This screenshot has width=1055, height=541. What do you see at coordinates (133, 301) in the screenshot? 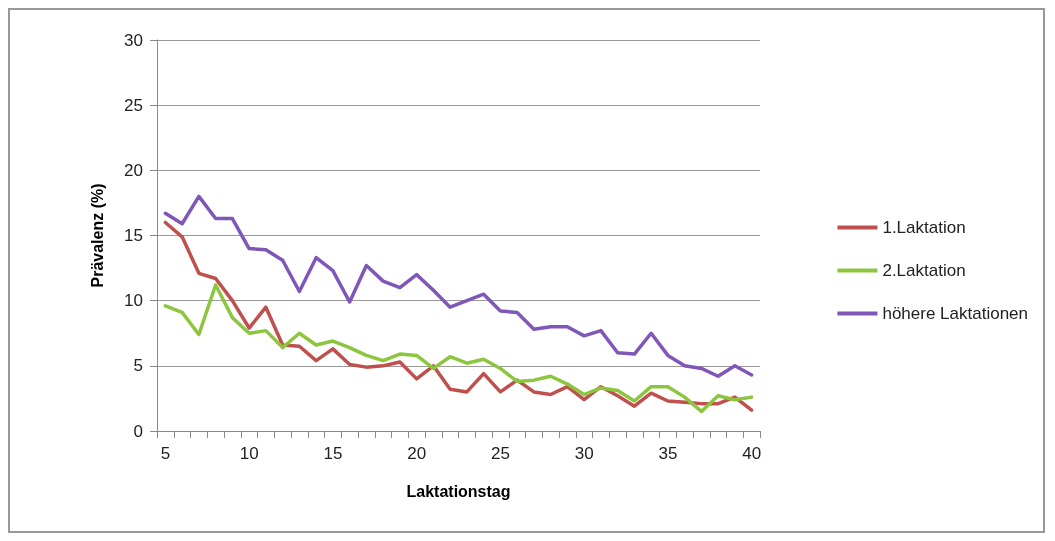
I see `y-tick-label: 10` at bounding box center [133, 301].